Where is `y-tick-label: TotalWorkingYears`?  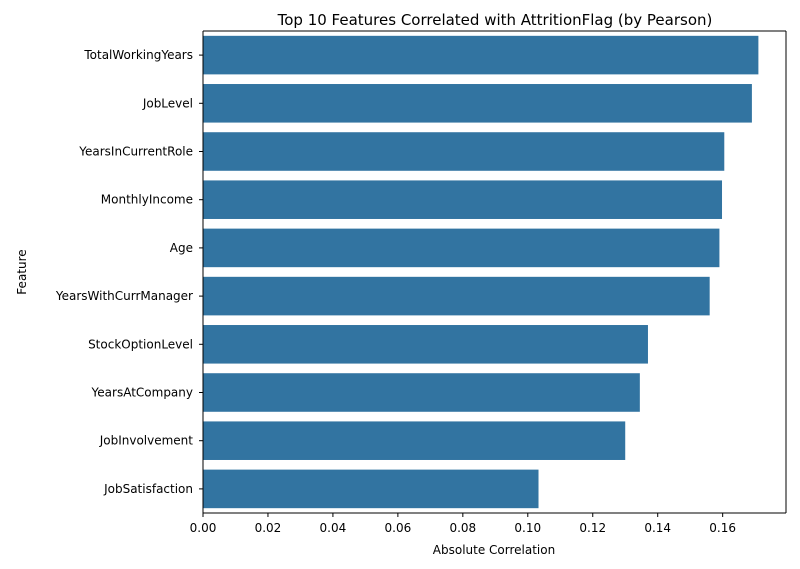
y-tick-label: TotalWorkingYears is located at coordinates (138, 55).